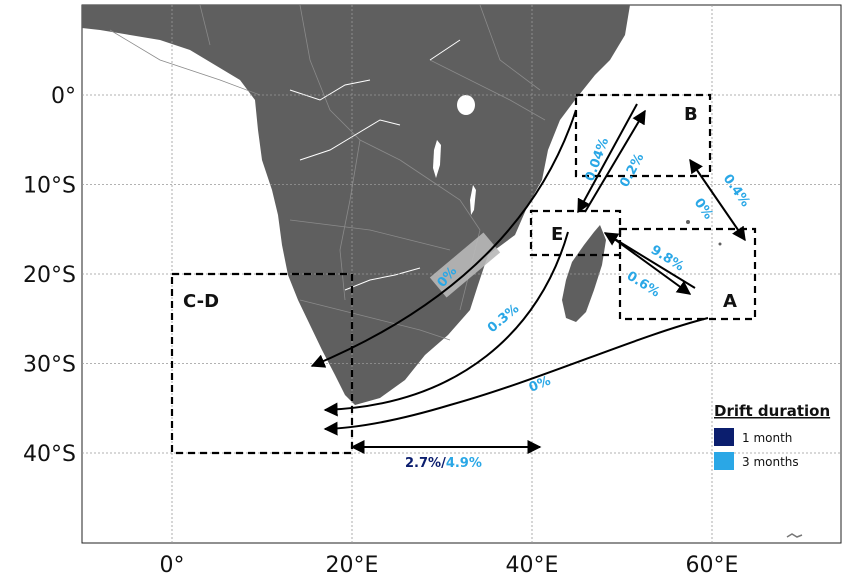  Describe the element at coordinates (262, 363) in the screenshot. I see `region-cd-box` at that location.